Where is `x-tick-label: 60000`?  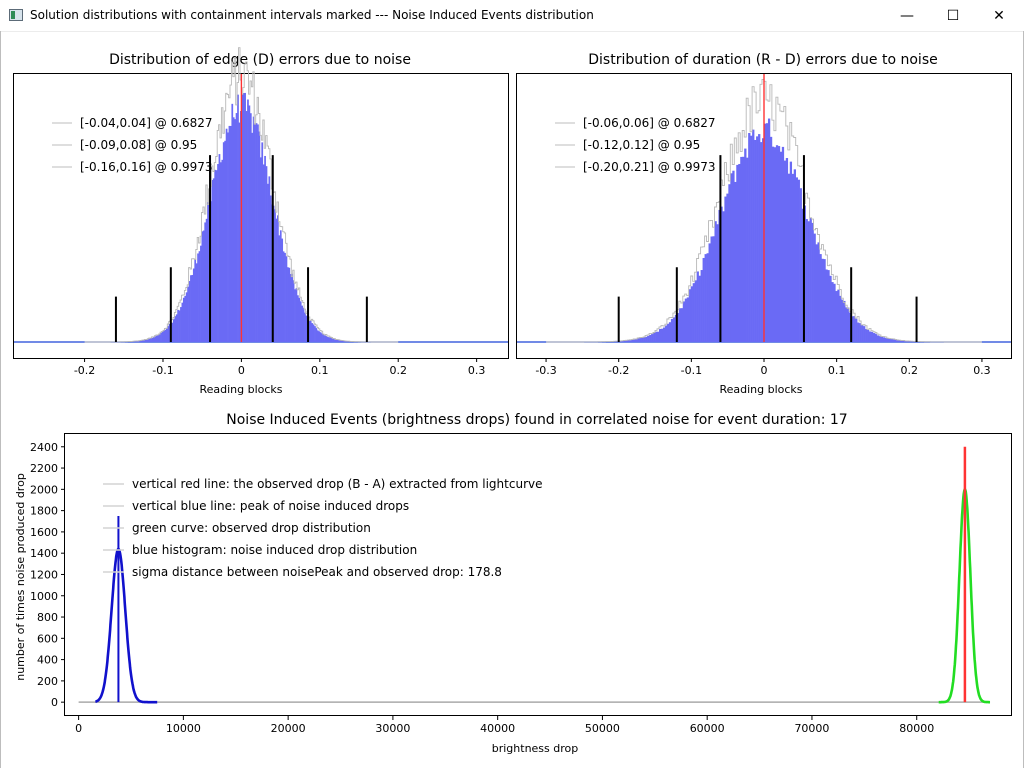
x-tick-label: 60000 is located at coordinates (707, 728).